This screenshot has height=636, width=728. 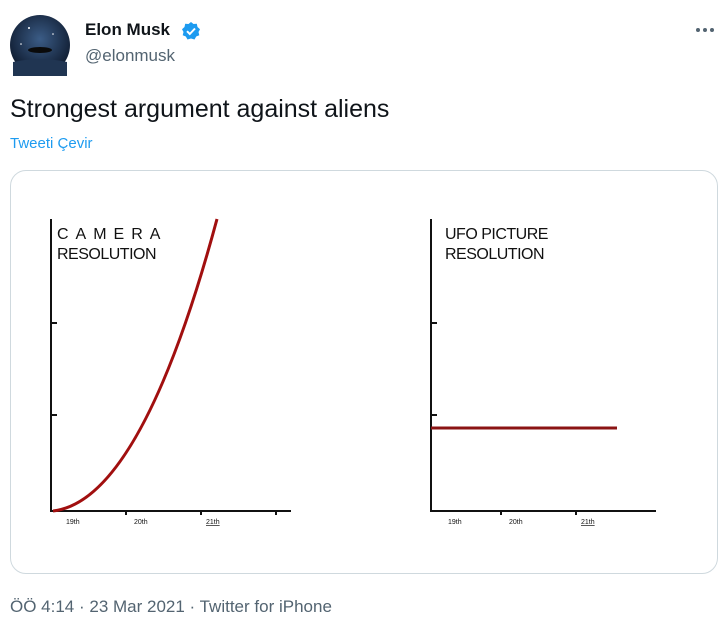 I want to click on tweet-text: Strongest argument against aliens, so click(x=200, y=109).